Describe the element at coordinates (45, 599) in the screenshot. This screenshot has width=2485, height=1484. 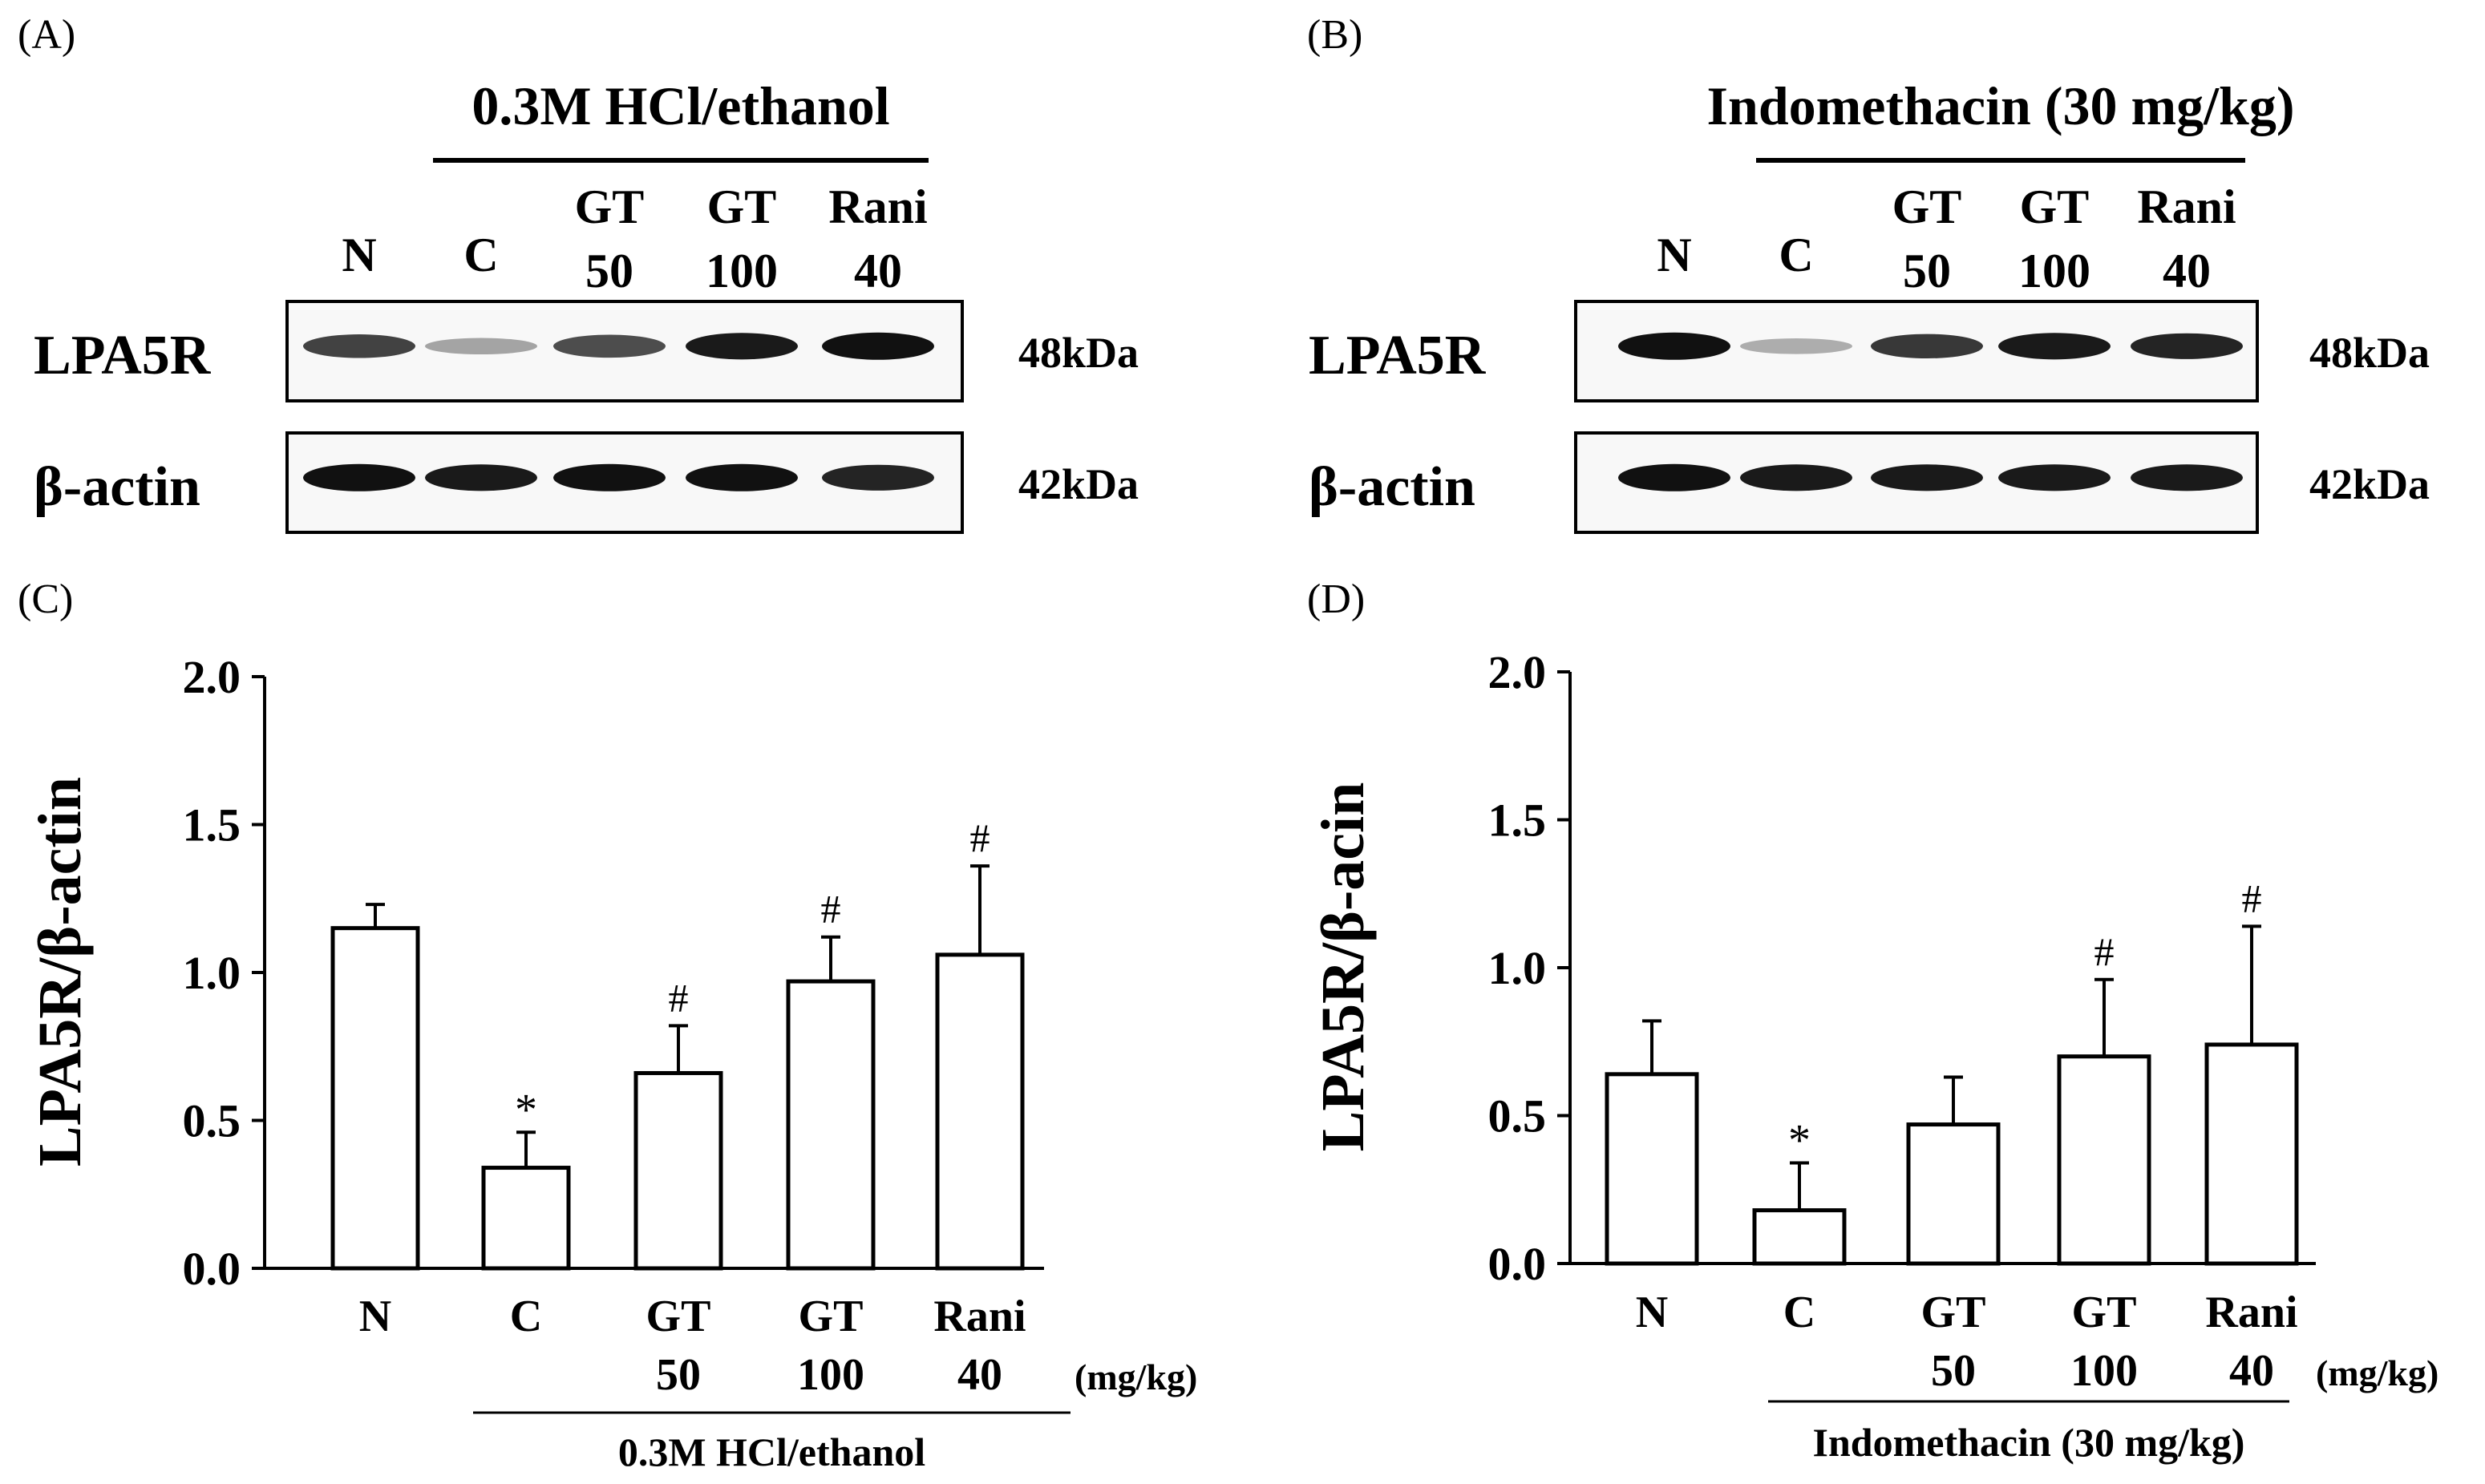
I see `panel-label: (C)` at that location.